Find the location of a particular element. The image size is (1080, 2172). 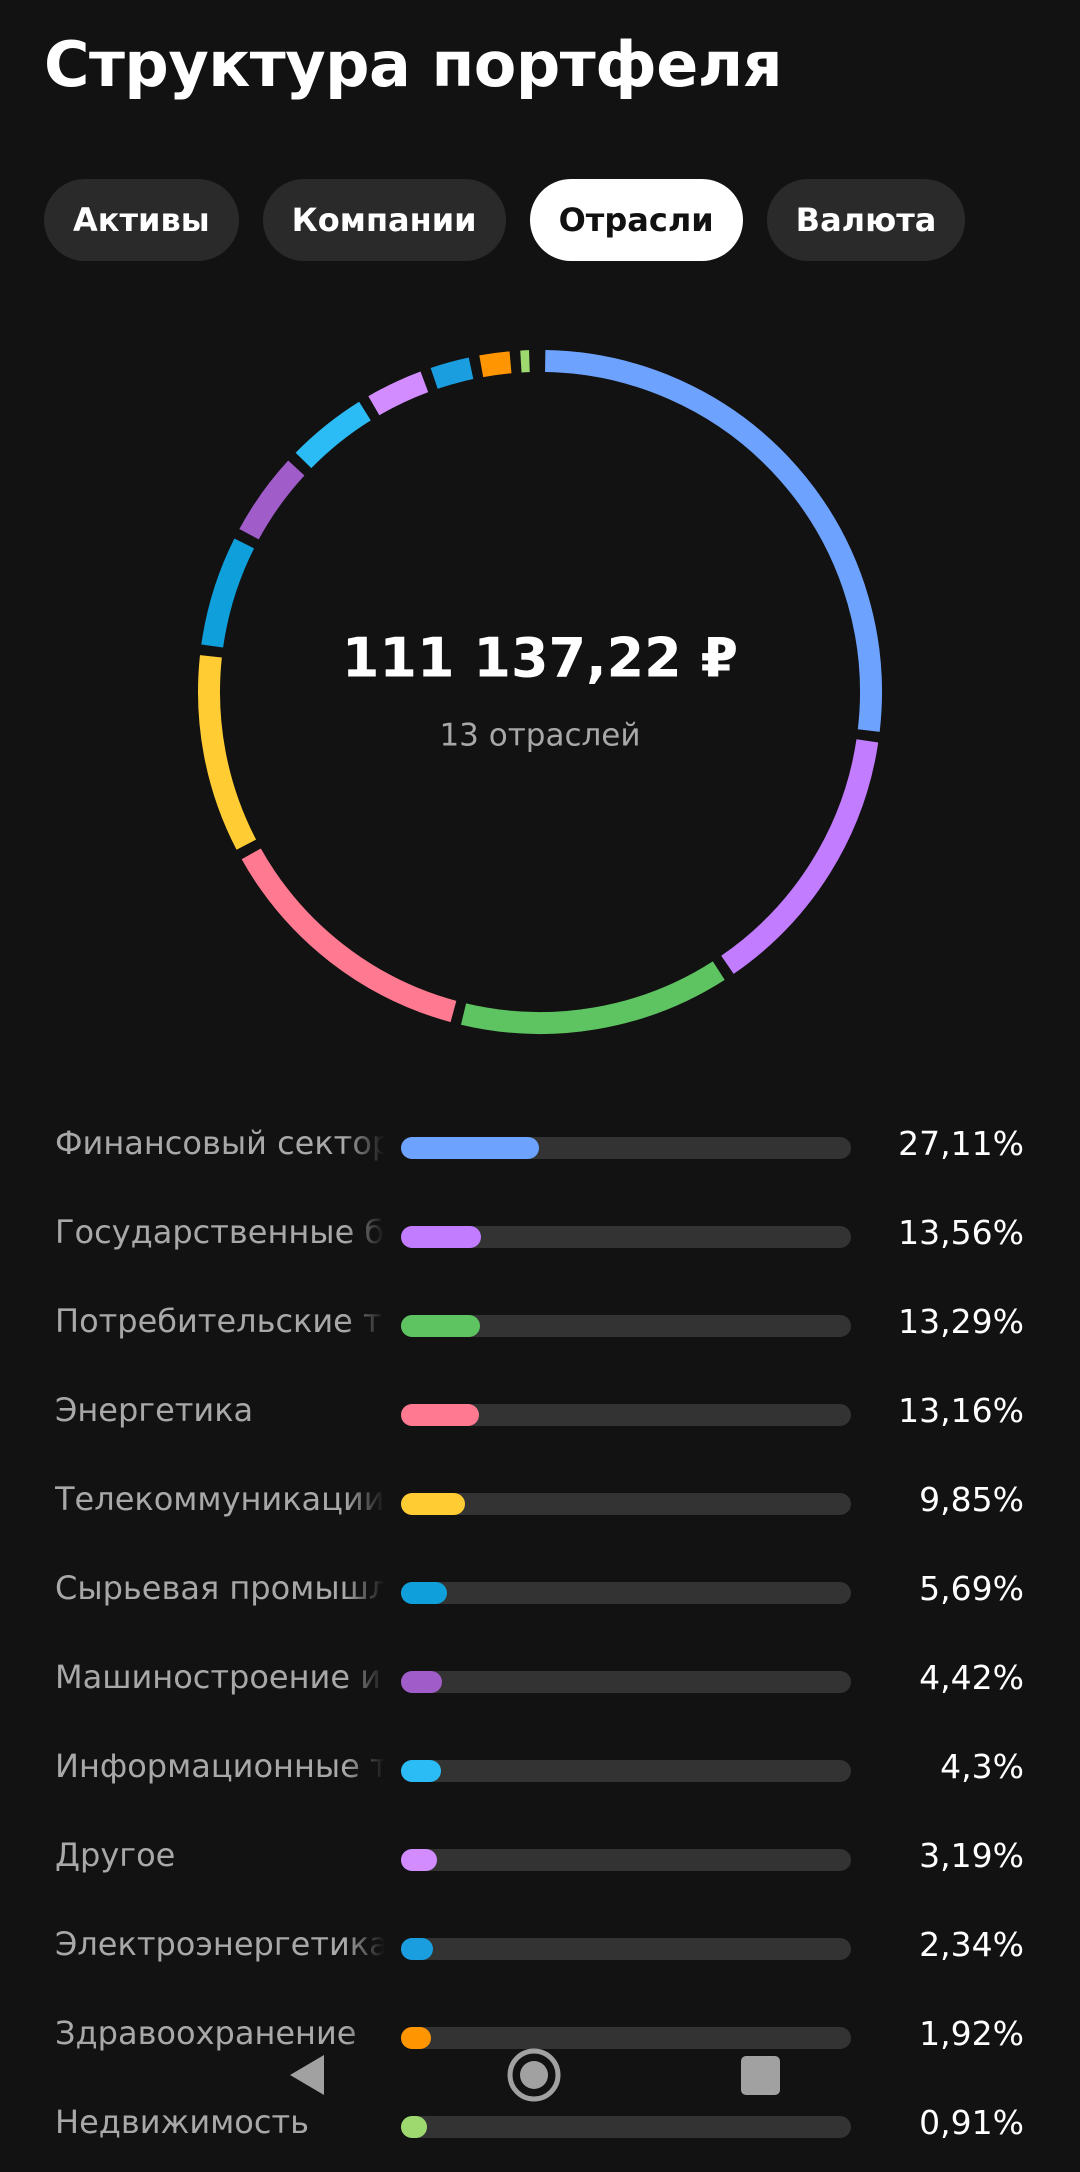

sector-row: Сырьевая промышл 5,69% is located at coordinates (540, 1593).